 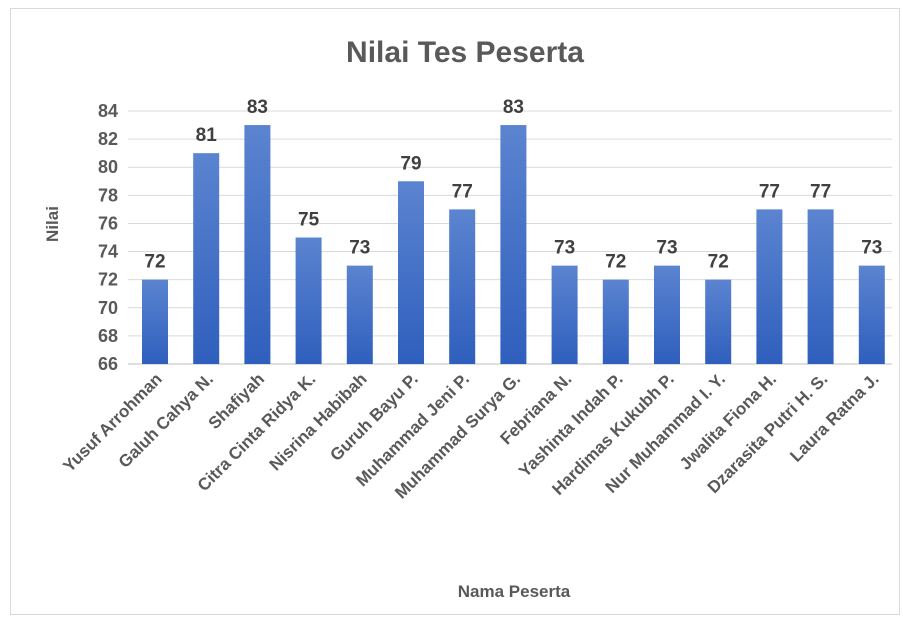 I want to click on y-tick-label: 68, so click(x=108, y=336).